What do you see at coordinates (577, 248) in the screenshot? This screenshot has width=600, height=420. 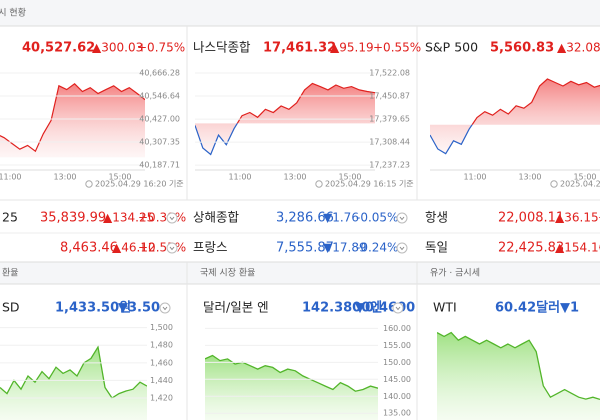 I see `index-change: ▲154.16` at bounding box center [577, 248].